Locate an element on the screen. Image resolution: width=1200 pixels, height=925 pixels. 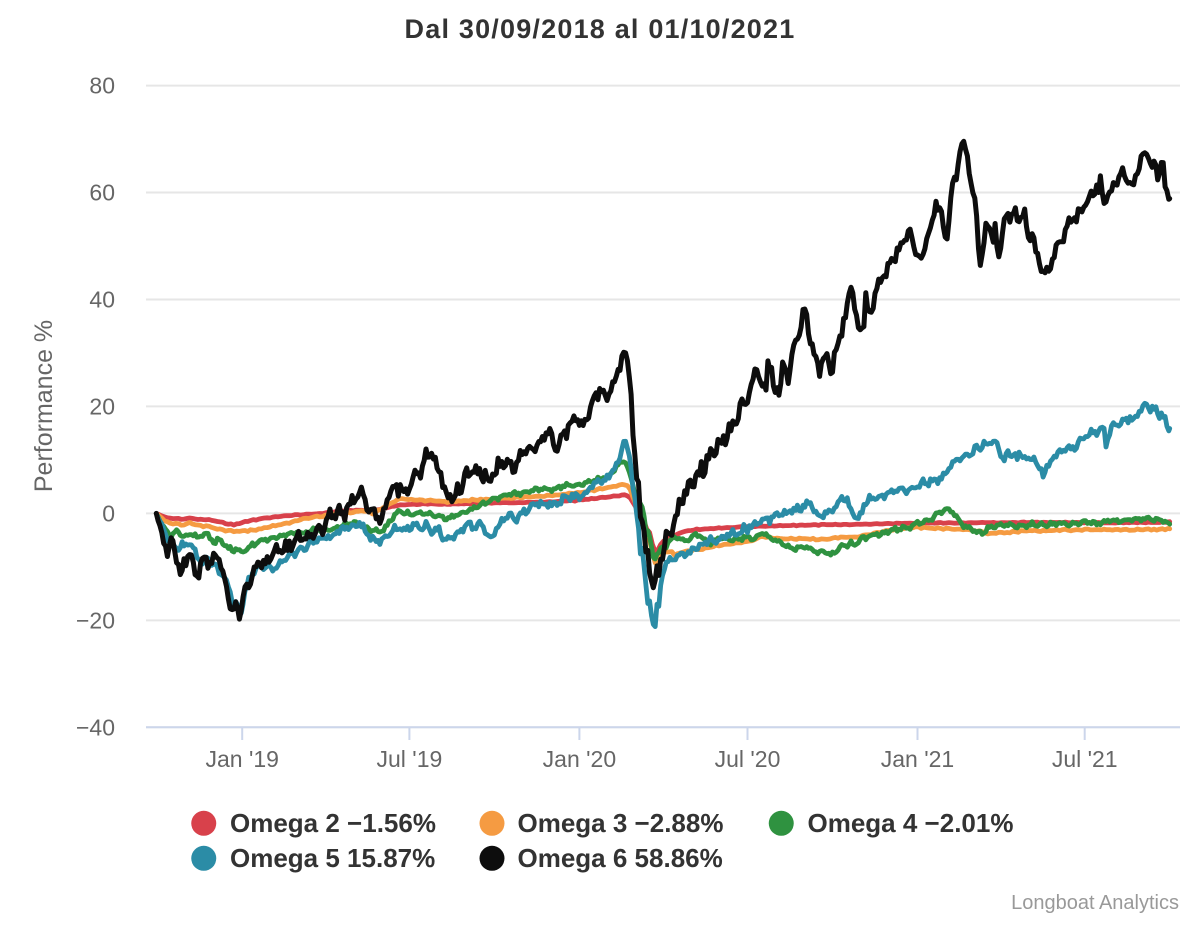
svg-text: Omega 6 58.86% is located at coordinates (620, 858).